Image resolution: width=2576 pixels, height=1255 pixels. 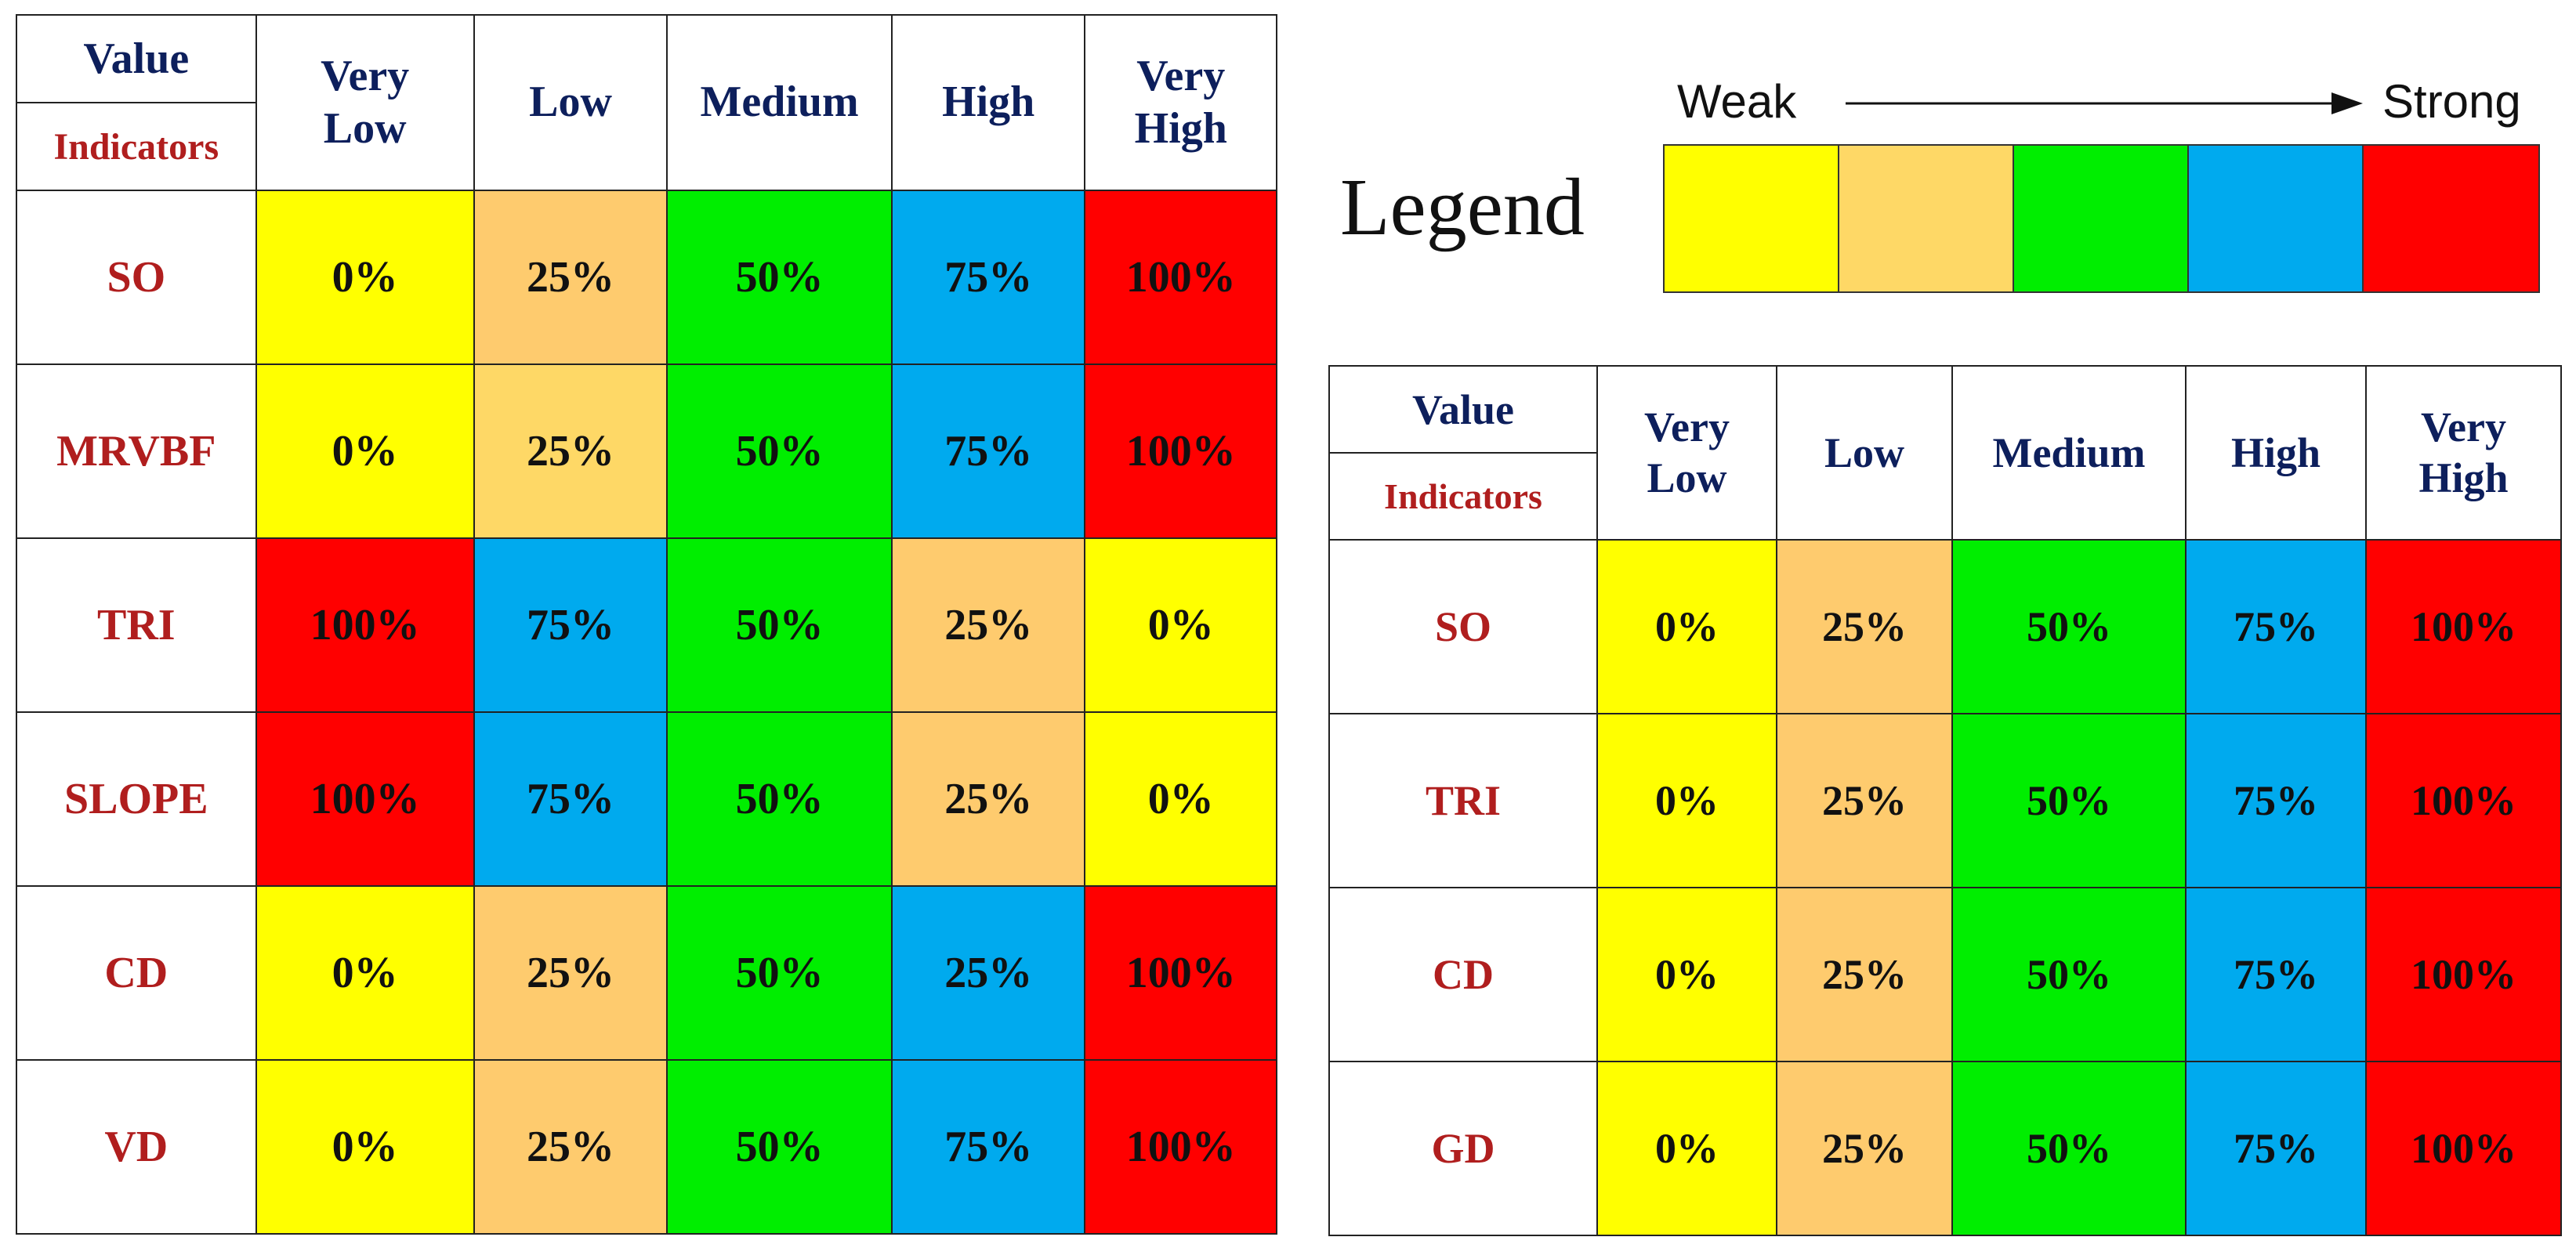 I want to click on legend-title: Legend, so click(x=1462, y=207).